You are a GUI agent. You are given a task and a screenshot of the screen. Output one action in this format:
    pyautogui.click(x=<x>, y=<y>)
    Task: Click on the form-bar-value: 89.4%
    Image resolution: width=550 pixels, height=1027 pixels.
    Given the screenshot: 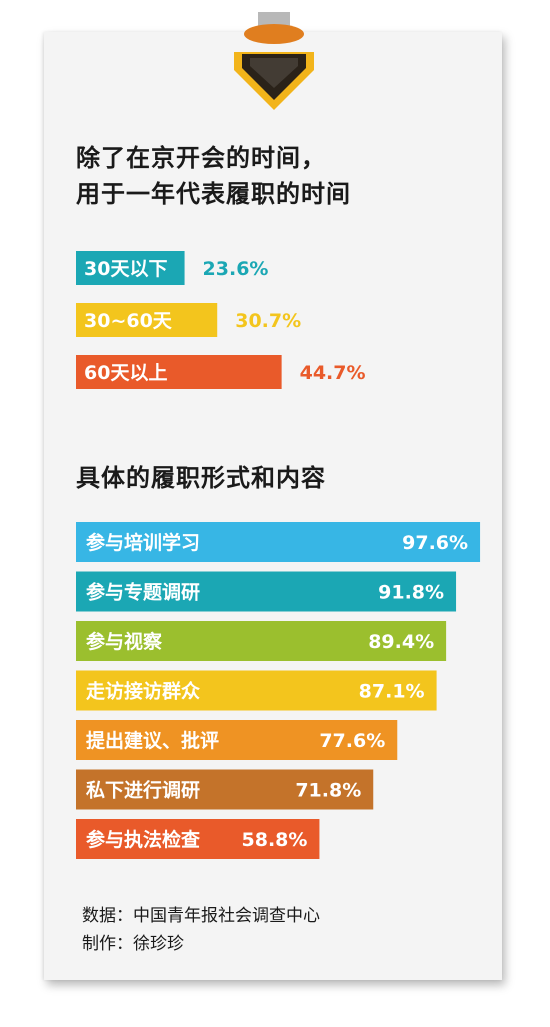 What is the action you would take?
    pyautogui.click(x=401, y=642)
    